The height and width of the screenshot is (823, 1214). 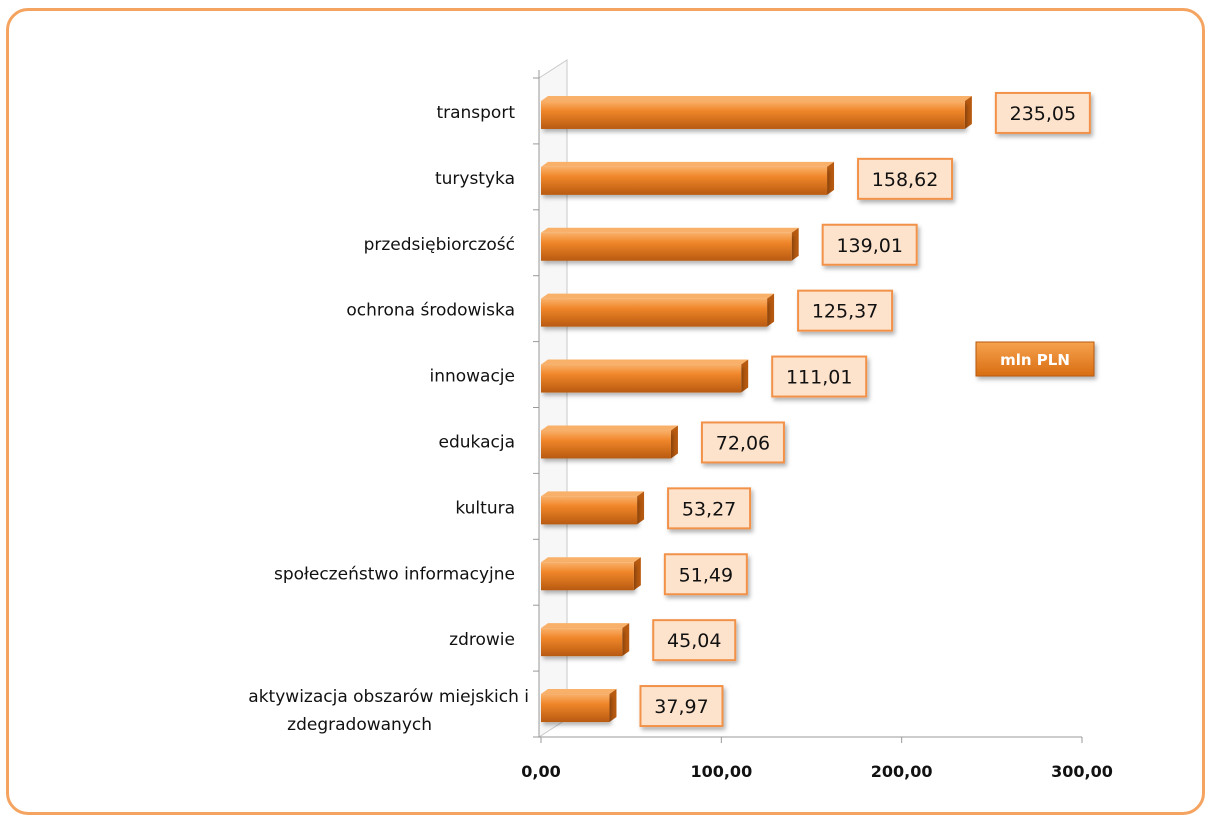 What do you see at coordinates (475, 179) in the screenshot?
I see `category-label: turystyka` at bounding box center [475, 179].